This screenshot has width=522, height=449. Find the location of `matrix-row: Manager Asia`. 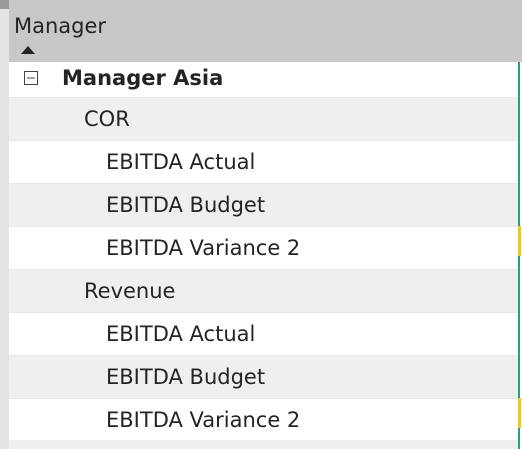

matrix-row: Manager Asia is located at coordinates (263, 80).